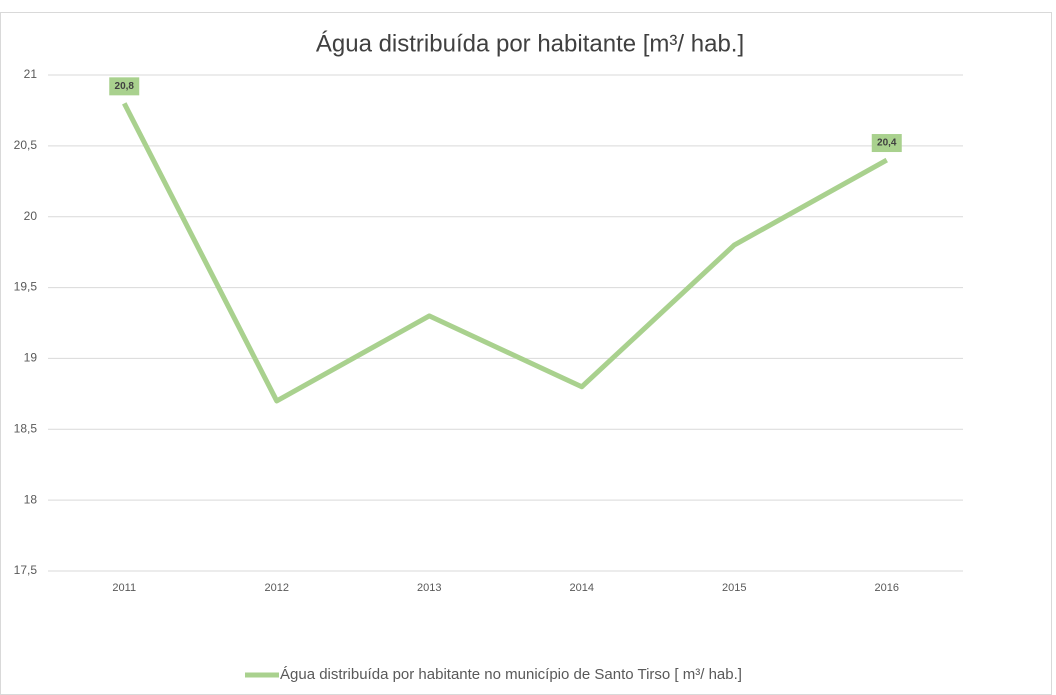 Image resolution: width=1056 pixels, height=695 pixels. What do you see at coordinates (277, 588) in the screenshot?
I see `x-tick-label: 2012` at bounding box center [277, 588].